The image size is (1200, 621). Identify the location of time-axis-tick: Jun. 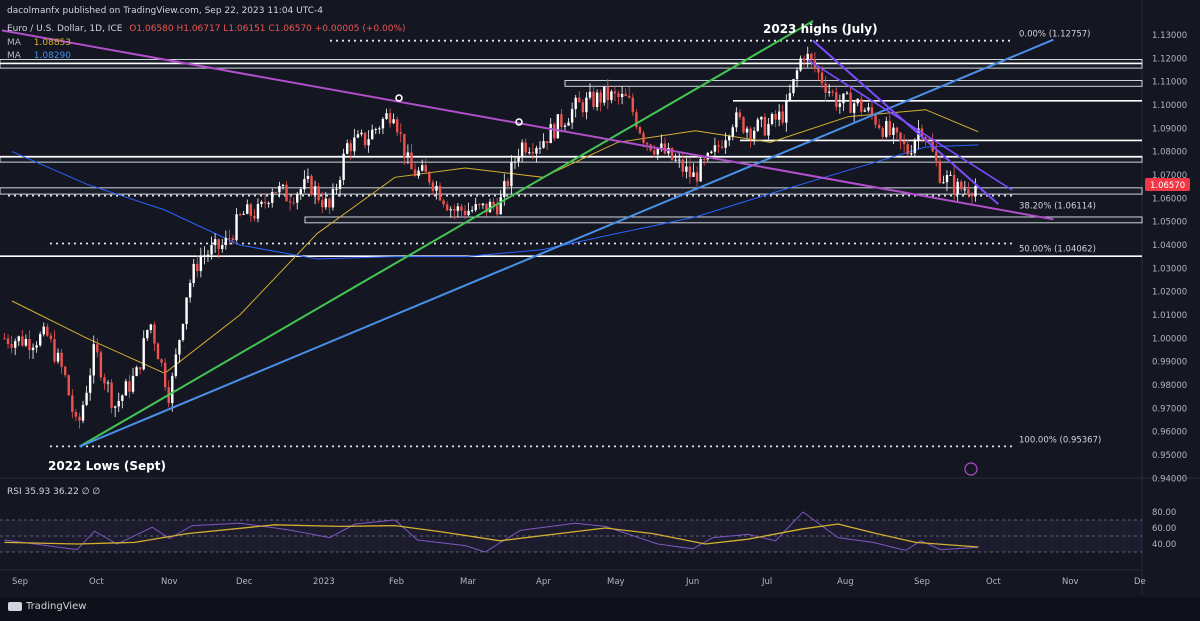
(692, 582).